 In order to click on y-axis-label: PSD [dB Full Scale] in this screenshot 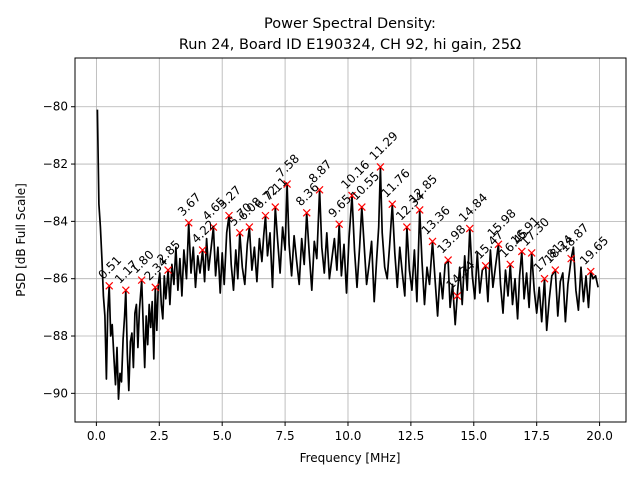, I will do `click(21, 240)`.